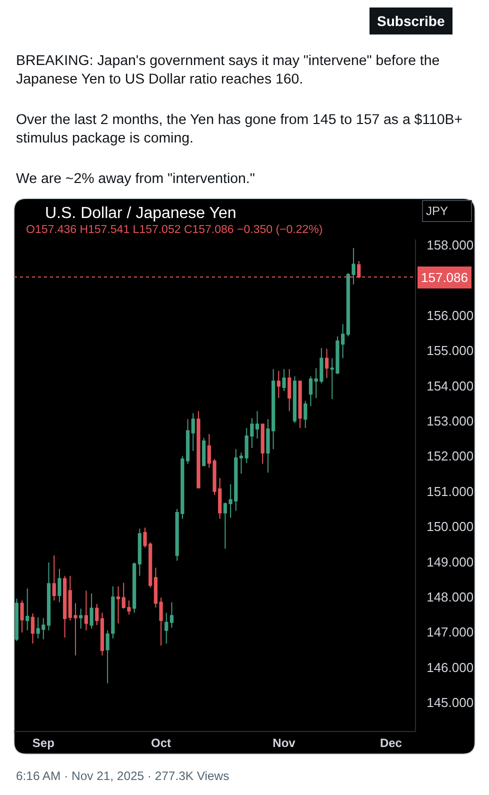 The image size is (489, 795). What do you see at coordinates (450, 667) in the screenshot?
I see `y-tick-label: 146.000` at bounding box center [450, 667].